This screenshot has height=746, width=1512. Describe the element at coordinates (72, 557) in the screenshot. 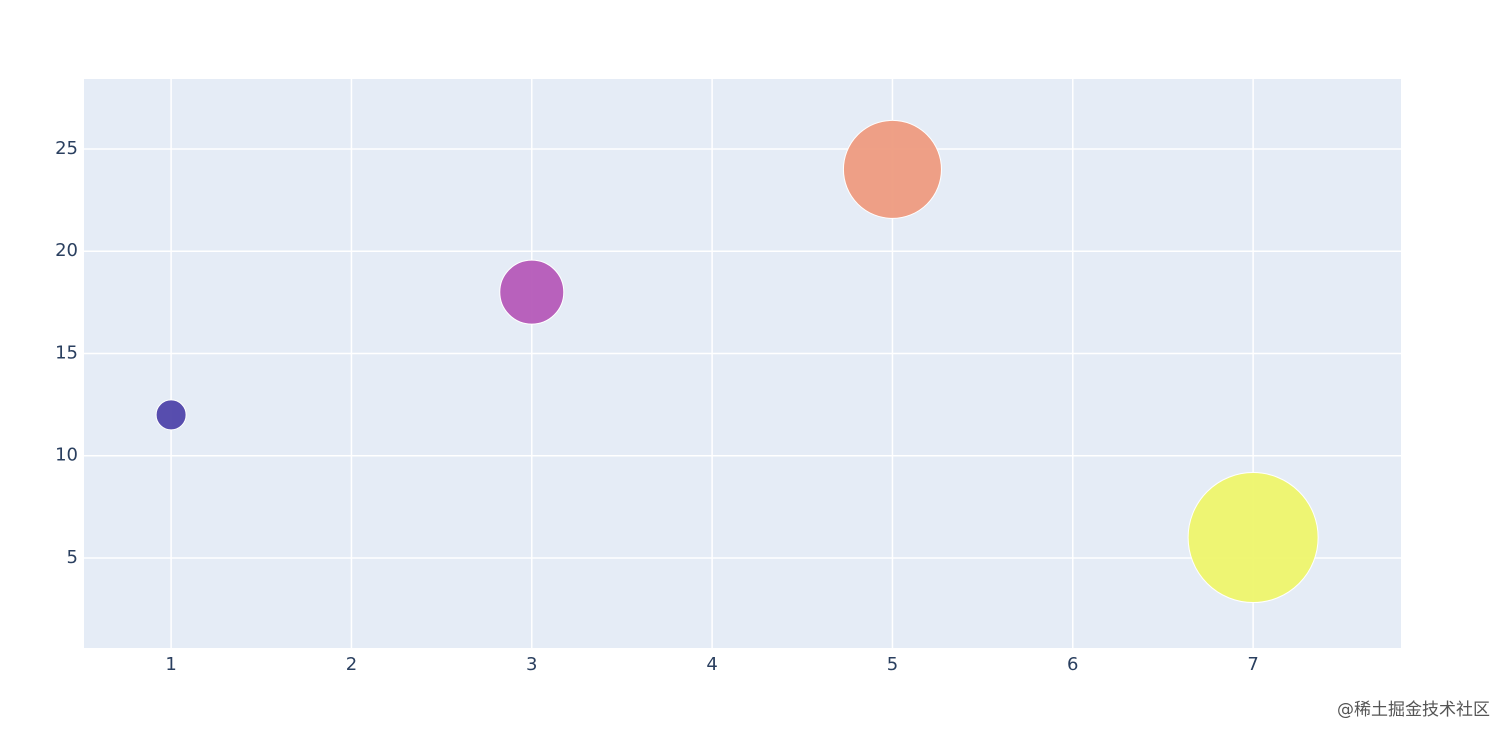

I see `y-tick-label: 5` at that location.